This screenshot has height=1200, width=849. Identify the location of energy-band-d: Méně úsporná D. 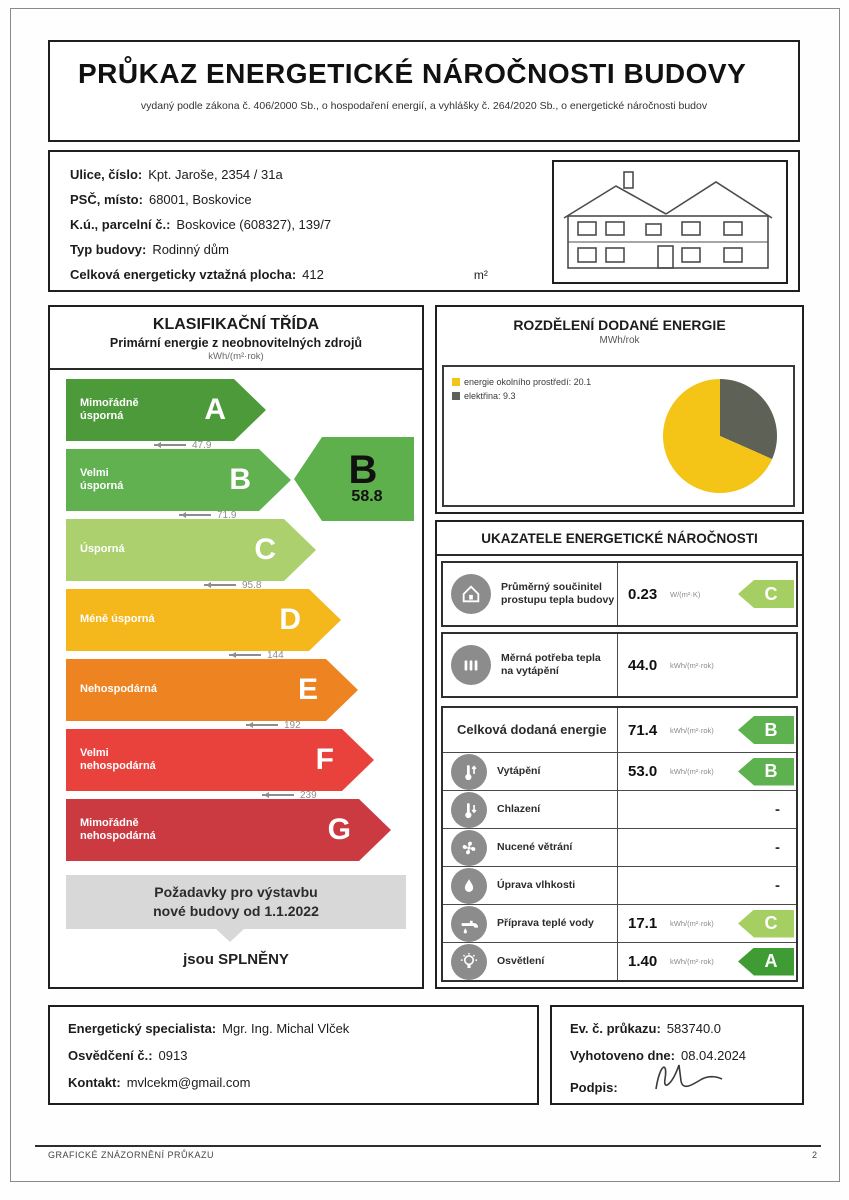
(203, 620).